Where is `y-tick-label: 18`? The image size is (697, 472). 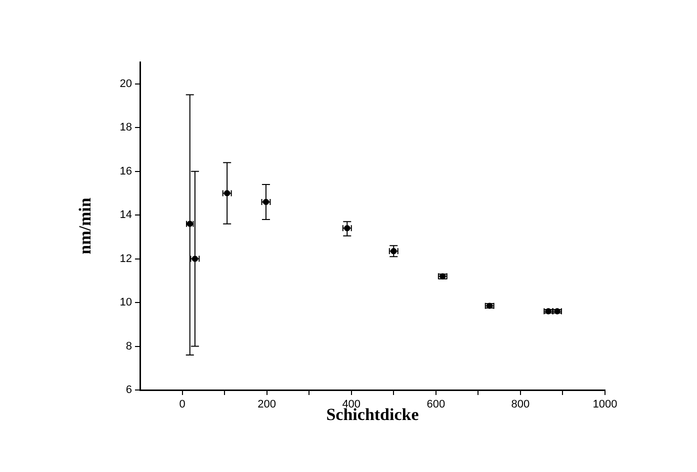 y-tick-label: 18 is located at coordinates (126, 128).